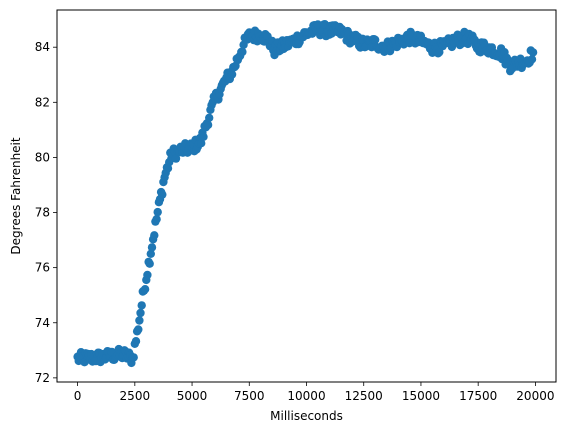  Describe the element at coordinates (364, 396) in the screenshot. I see `x-tick-label: 12500` at that location.